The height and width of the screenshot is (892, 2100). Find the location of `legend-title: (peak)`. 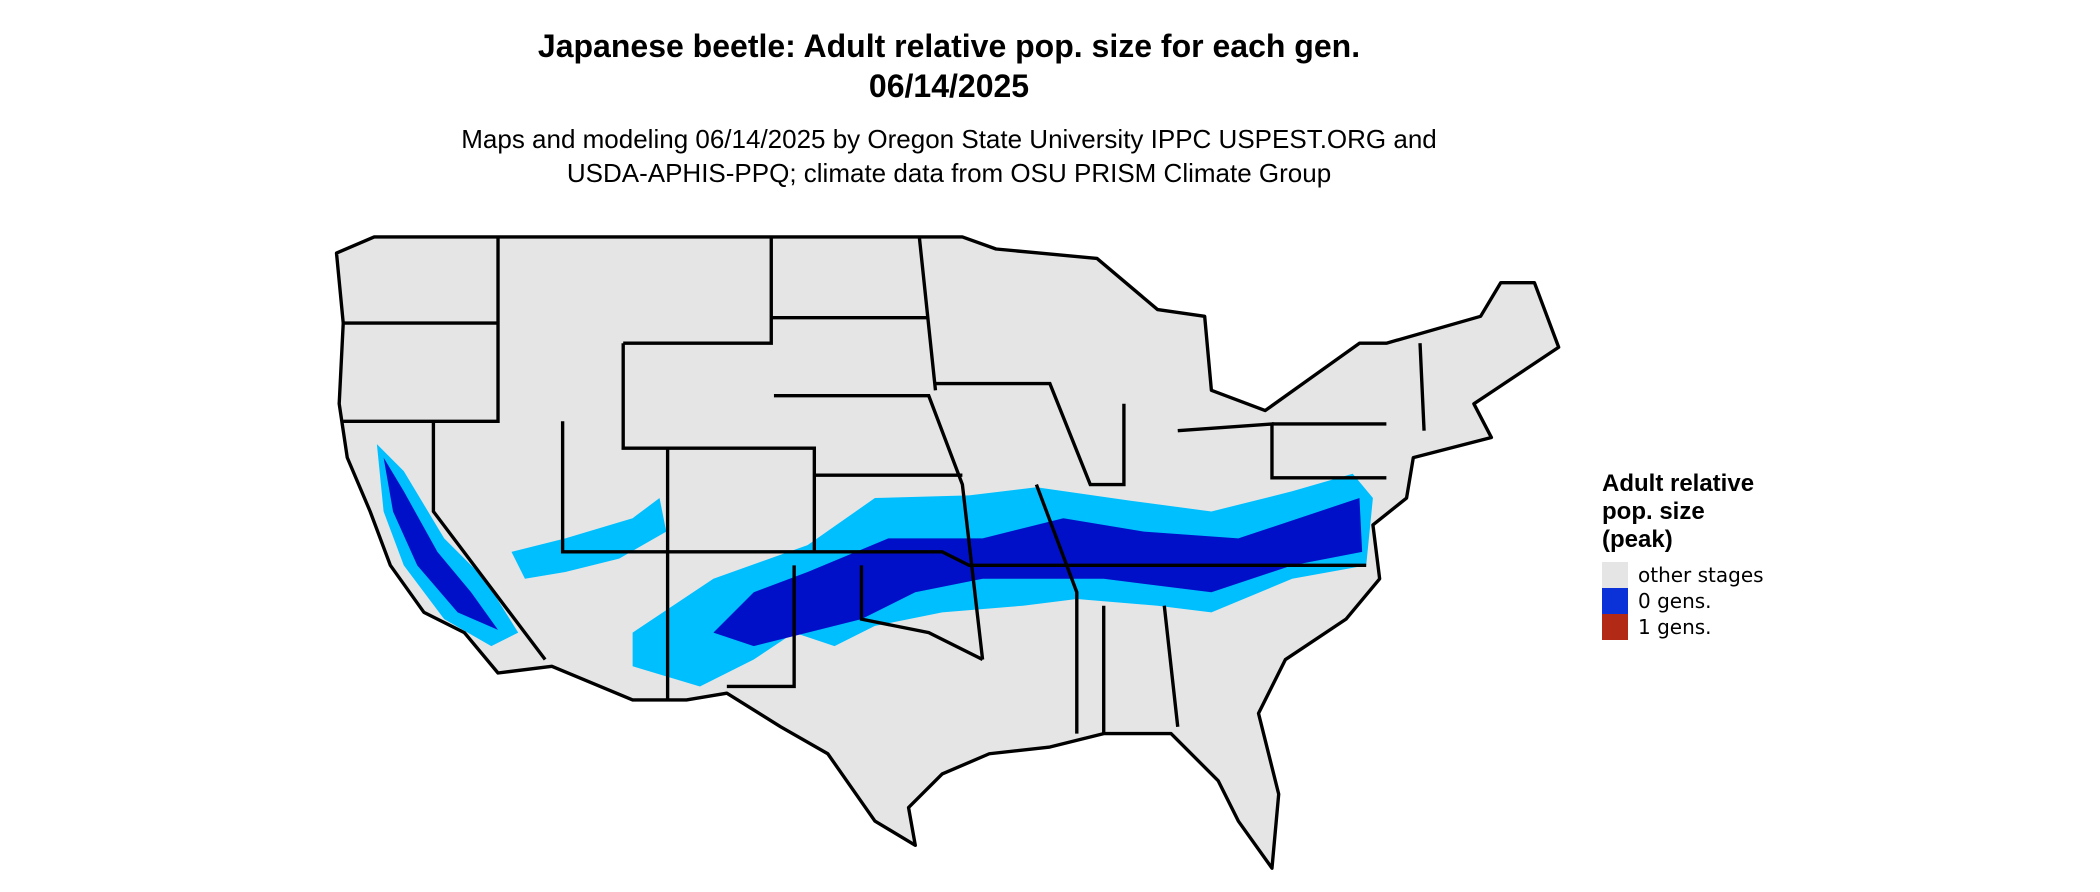

legend-title: (peak) is located at coordinates (1637, 539).